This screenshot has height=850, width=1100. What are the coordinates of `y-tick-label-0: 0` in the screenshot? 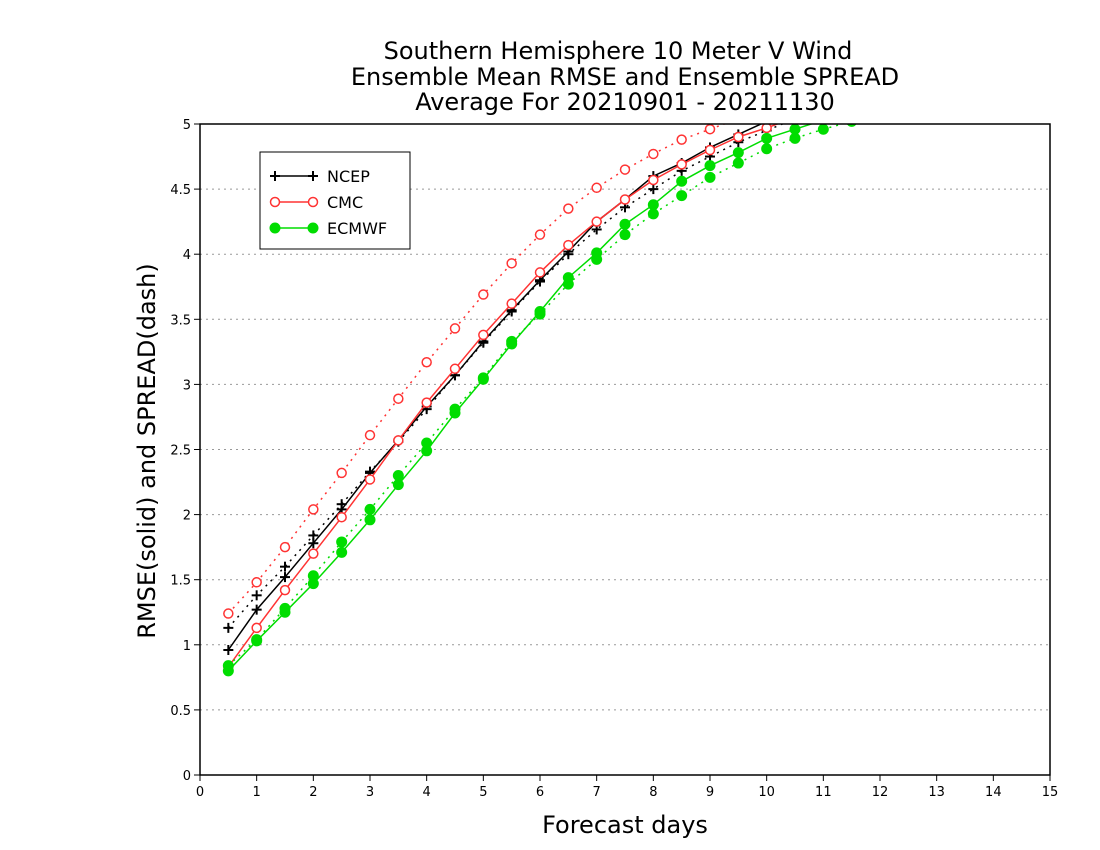 It's located at (187, 776).